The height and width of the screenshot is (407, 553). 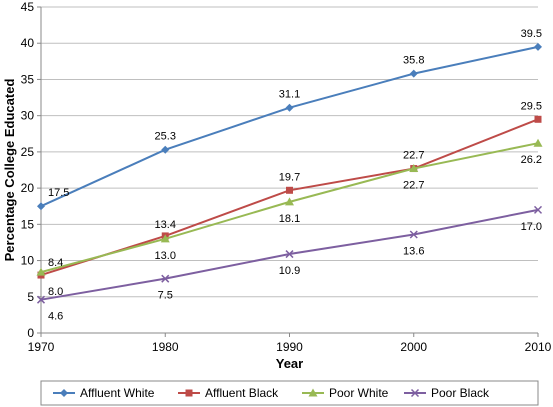 What do you see at coordinates (413, 61) in the screenshot?
I see `data-label: 35.8` at bounding box center [413, 61].